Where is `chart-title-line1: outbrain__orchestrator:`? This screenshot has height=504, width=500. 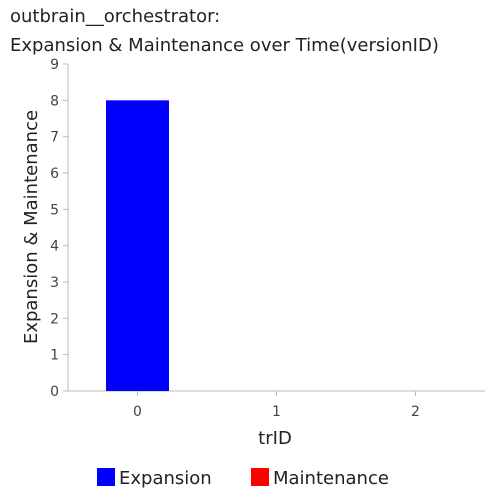 chart-title-line1: outbrain__orchestrator: is located at coordinates (115, 16).